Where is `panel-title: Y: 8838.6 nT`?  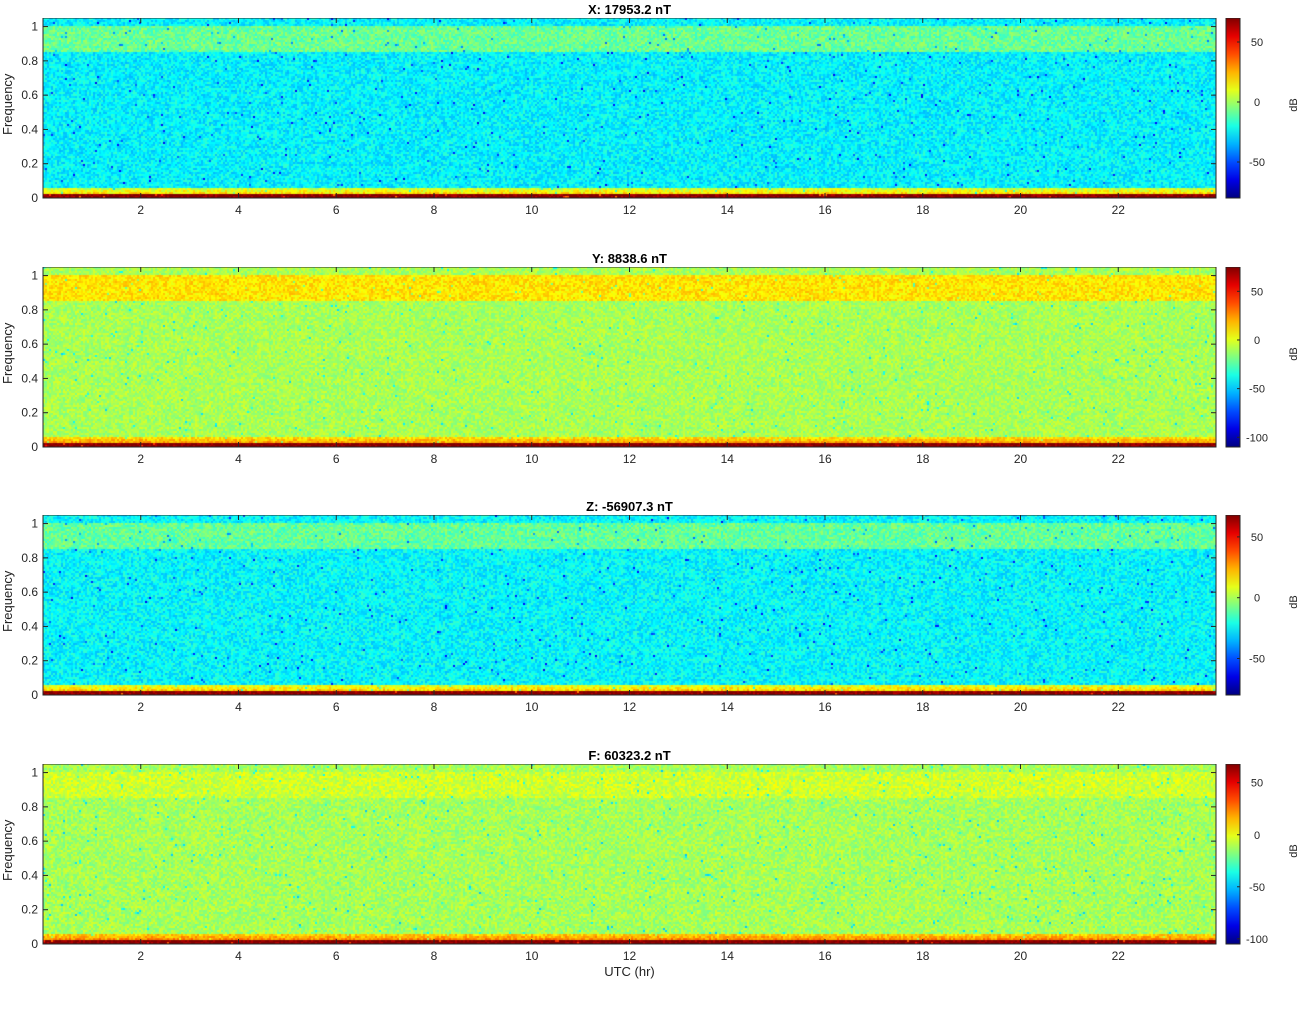
panel-title: Y: 8838.6 nT is located at coordinates (629, 258).